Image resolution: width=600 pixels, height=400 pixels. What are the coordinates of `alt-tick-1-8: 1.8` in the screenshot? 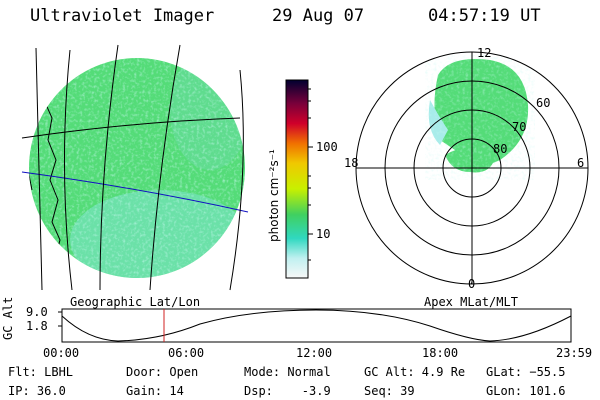 It's located at (37, 326).